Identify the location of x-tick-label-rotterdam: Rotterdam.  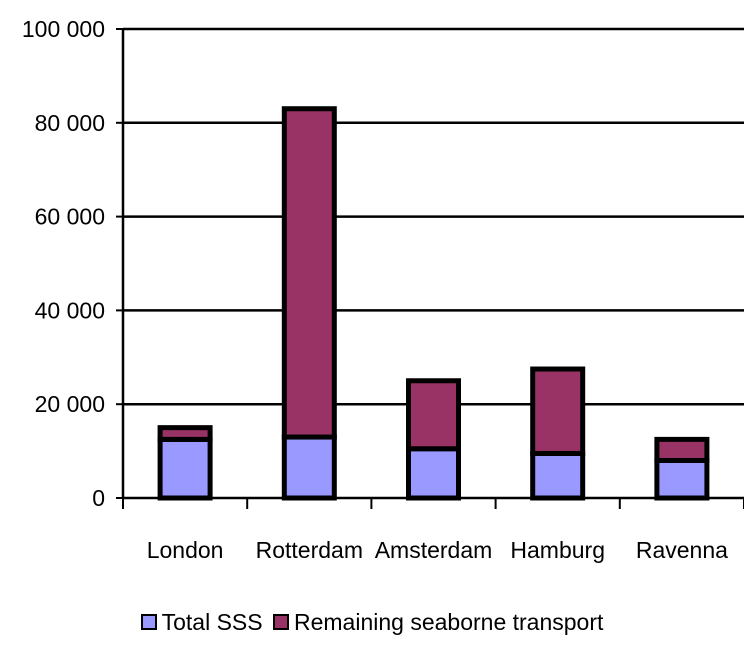
(309, 550).